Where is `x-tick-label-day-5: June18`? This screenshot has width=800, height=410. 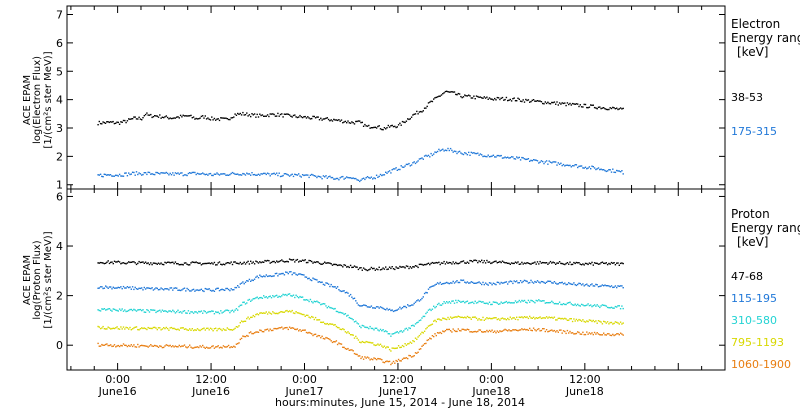
x-tick-label-day-5: June18 is located at coordinates (584, 391).